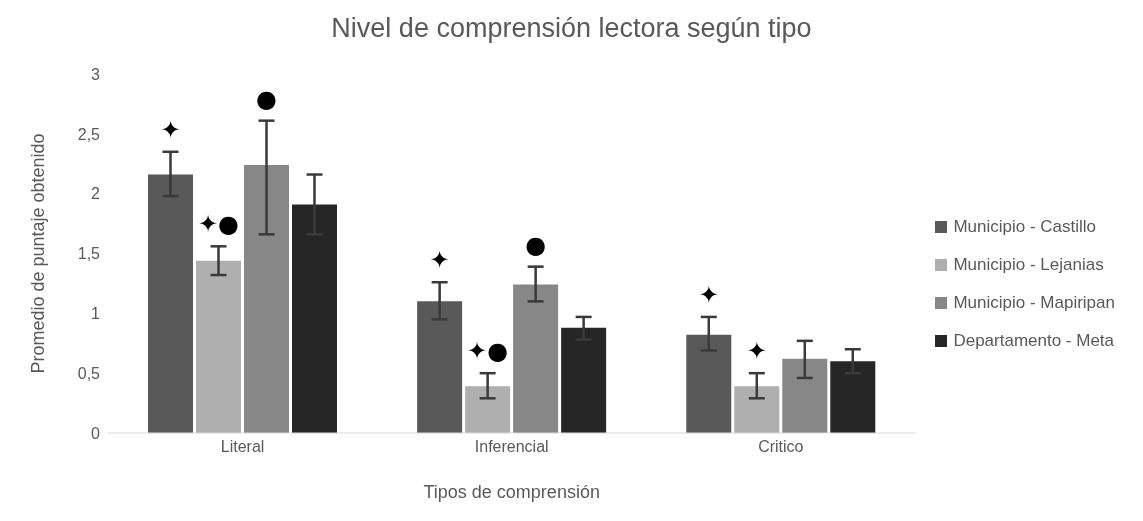 This screenshot has height=521, width=1143. What do you see at coordinates (571, 28) in the screenshot?
I see `chart-title: Nivel de comprensión lectora según tipo` at bounding box center [571, 28].